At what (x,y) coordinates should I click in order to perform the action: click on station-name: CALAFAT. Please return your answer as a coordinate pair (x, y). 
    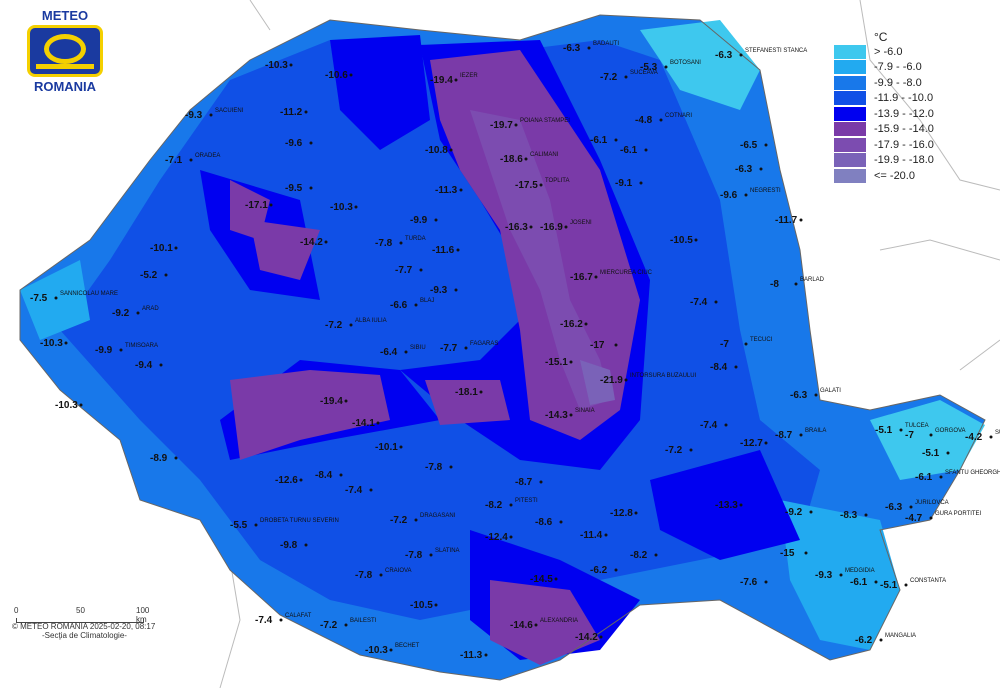
    Looking at the image, I should click on (298, 616).